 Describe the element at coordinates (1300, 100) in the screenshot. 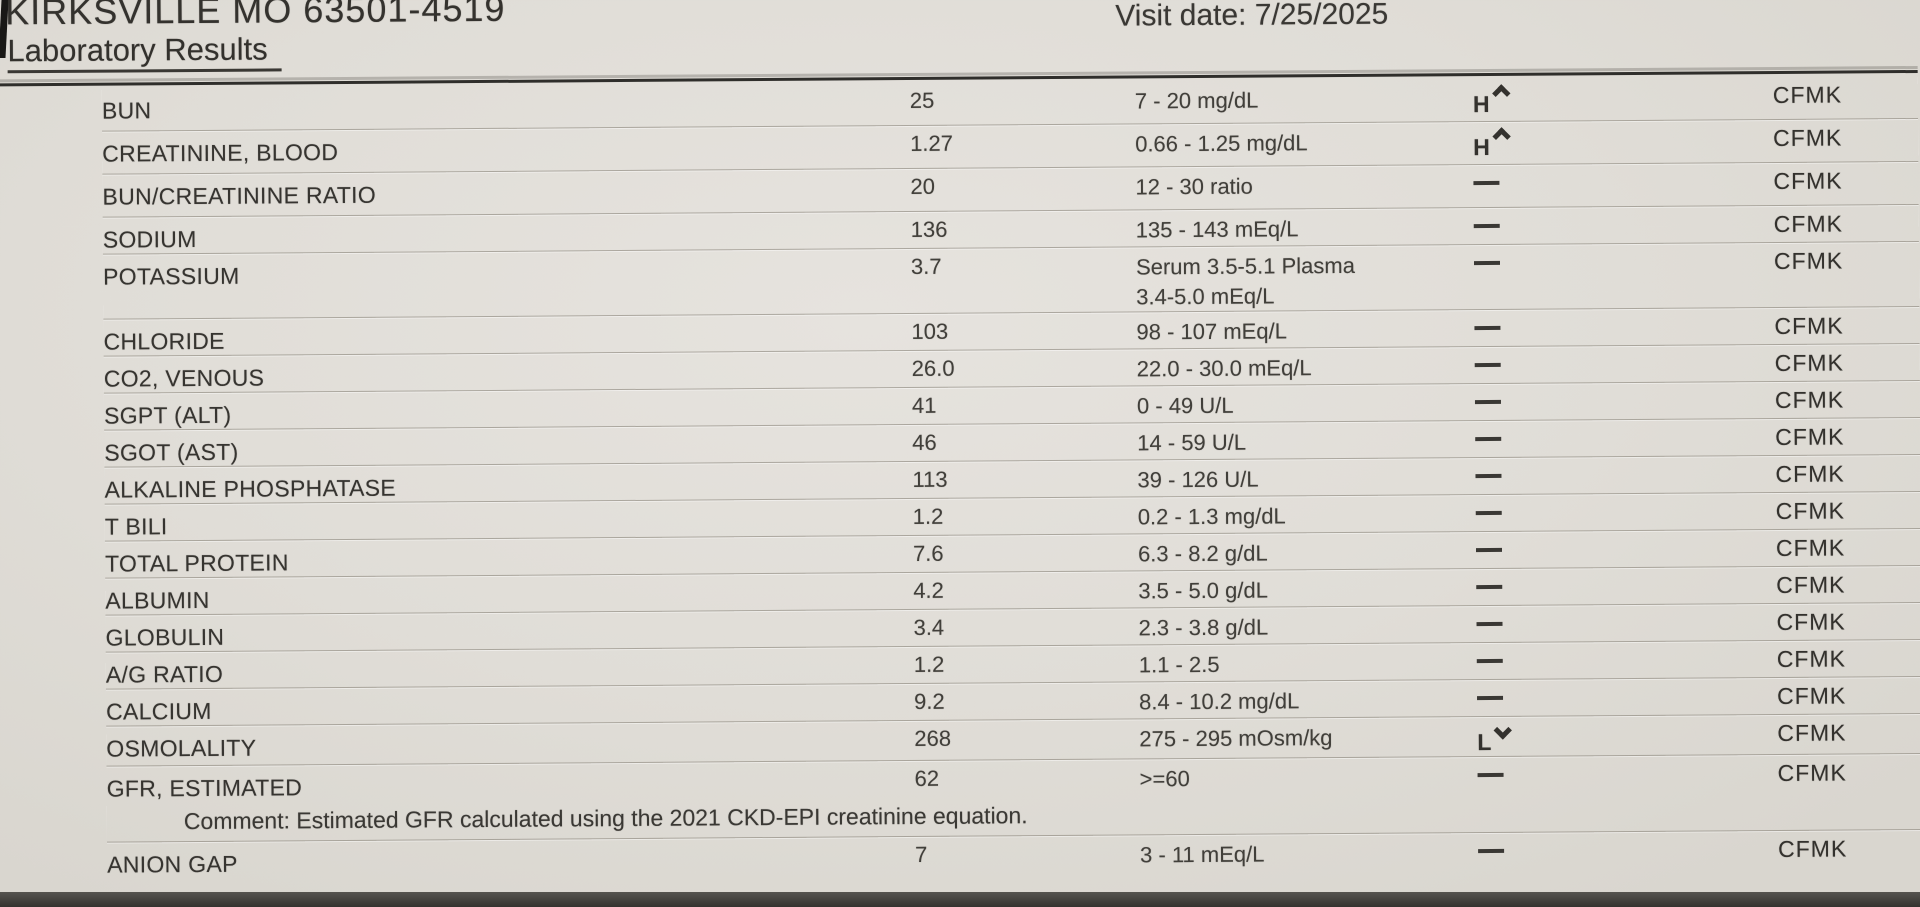

I see `reference-range: 7 - 20 mg/dL` at that location.